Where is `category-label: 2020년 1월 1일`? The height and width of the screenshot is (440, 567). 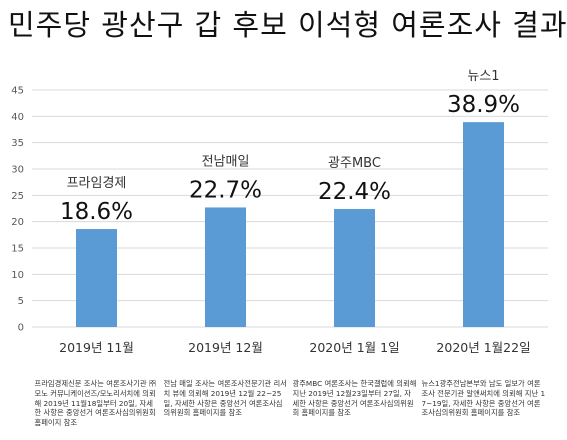
category-label: 2020년 1월 1일 is located at coordinates (354, 347).